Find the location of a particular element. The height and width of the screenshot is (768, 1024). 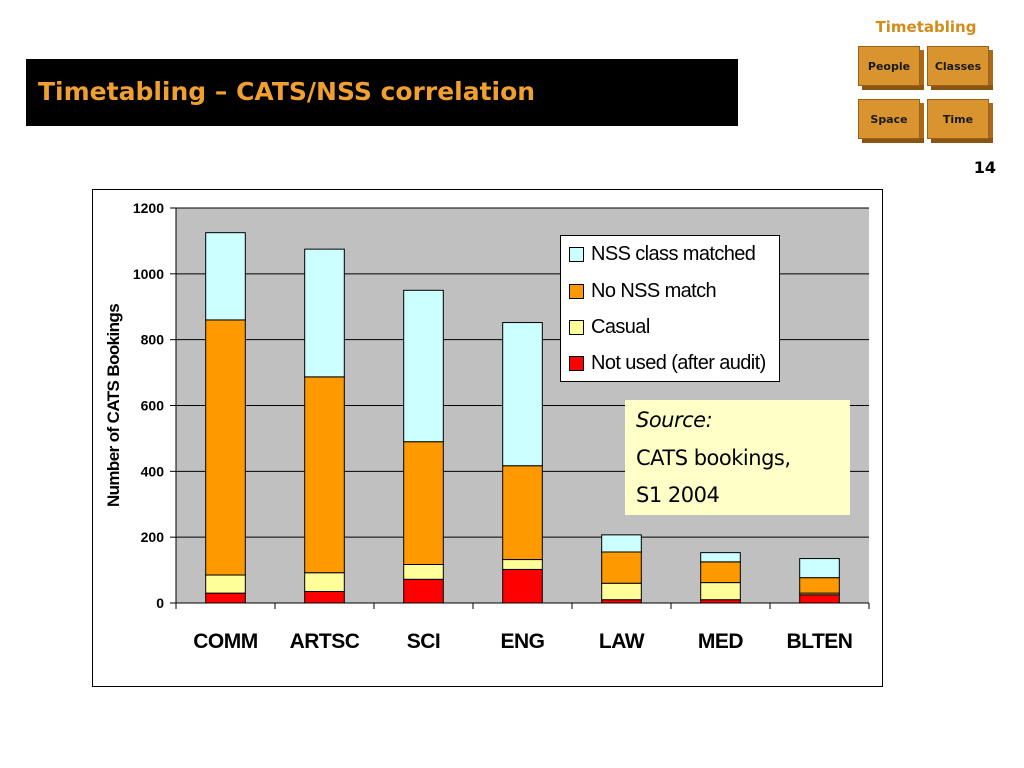

section-label: Timetabling is located at coordinates (926, 27).